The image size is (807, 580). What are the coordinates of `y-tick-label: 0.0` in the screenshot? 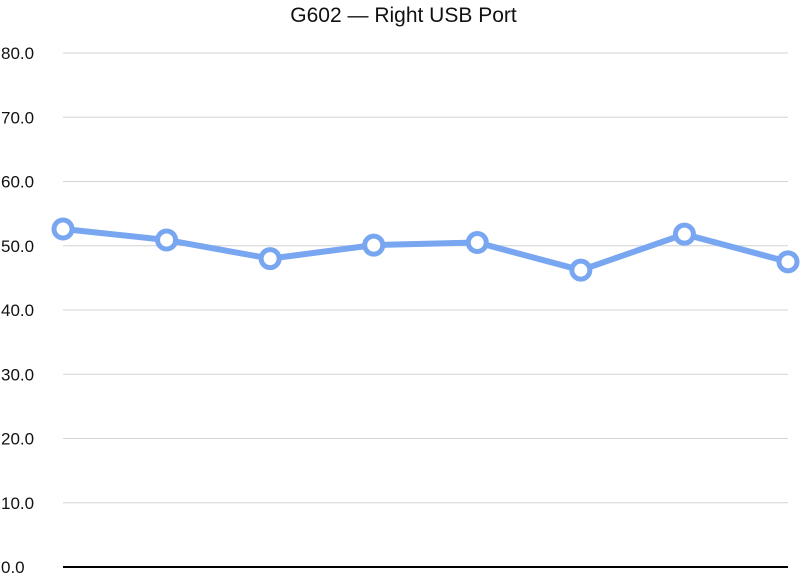 It's located at (13, 567).